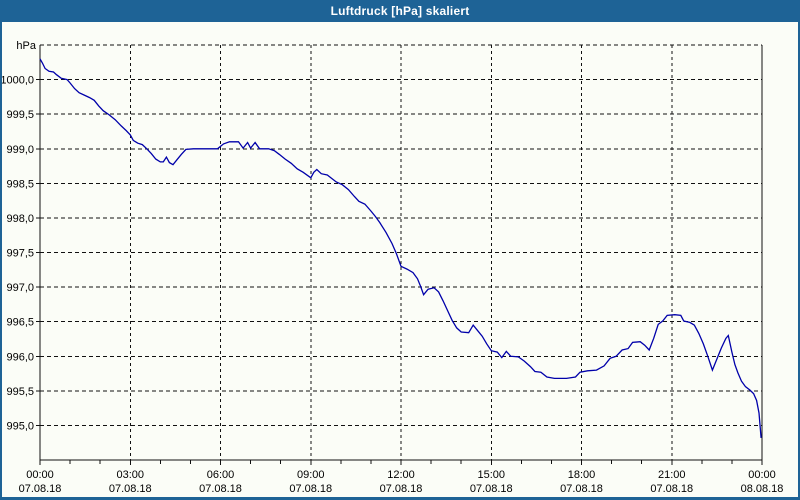  I want to click on window-title: Luftdruck [hPa] skaliert, so click(400, 11).